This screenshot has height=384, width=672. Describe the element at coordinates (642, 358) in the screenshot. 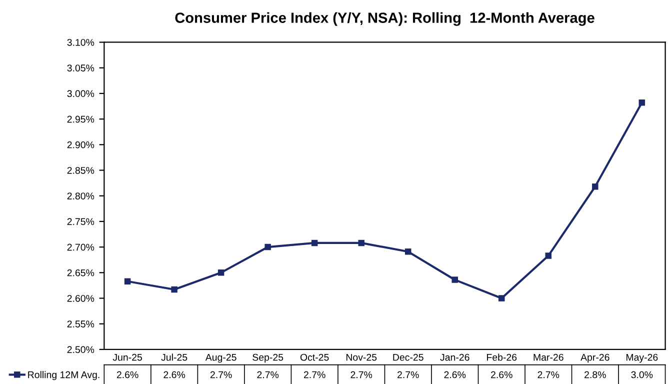

I see `x-tick-label: May-26` at that location.